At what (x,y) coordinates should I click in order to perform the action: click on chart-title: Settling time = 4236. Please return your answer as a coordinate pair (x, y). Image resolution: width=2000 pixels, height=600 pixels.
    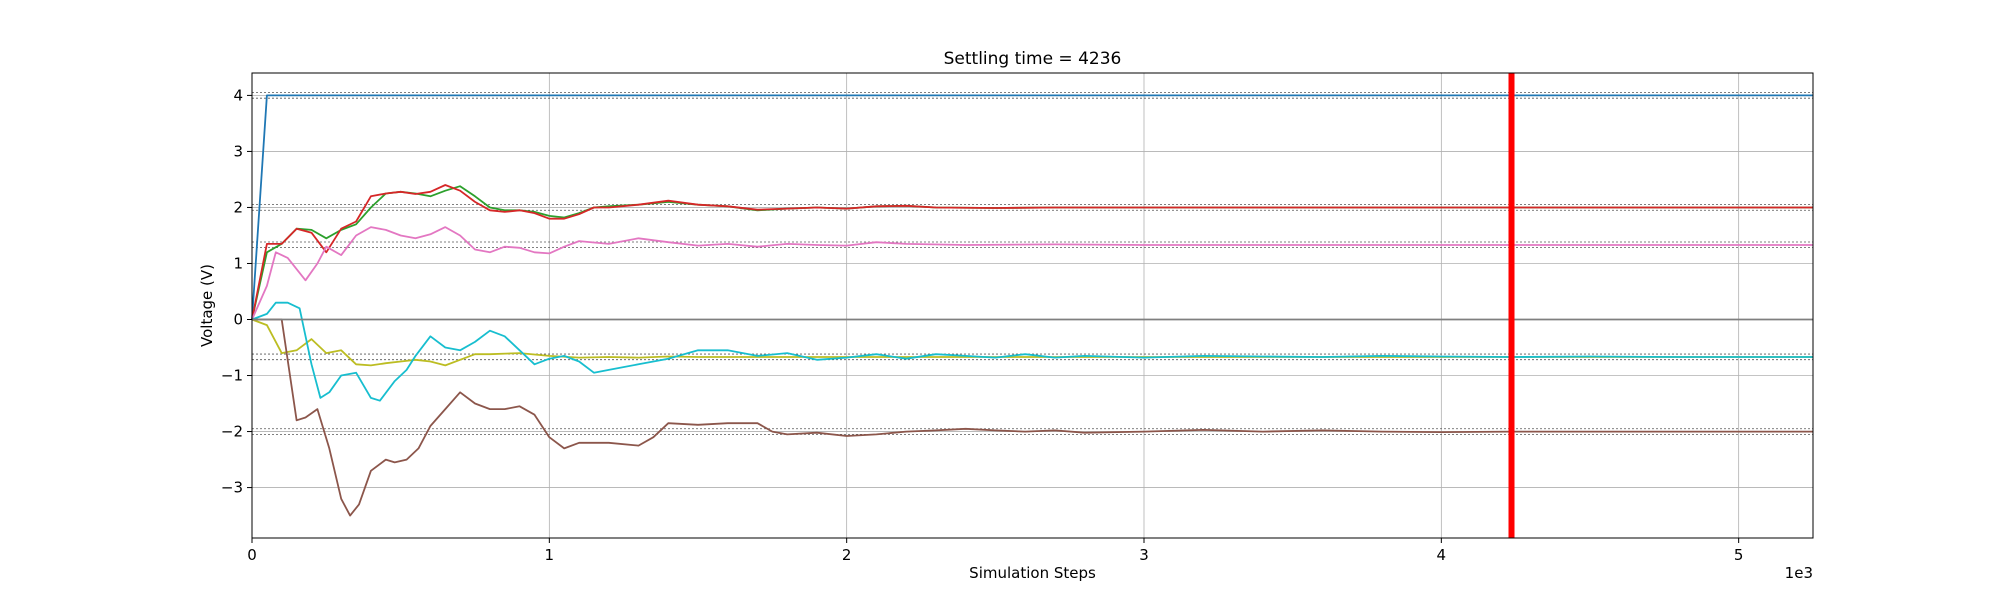
    Looking at the image, I should click on (1033, 59).